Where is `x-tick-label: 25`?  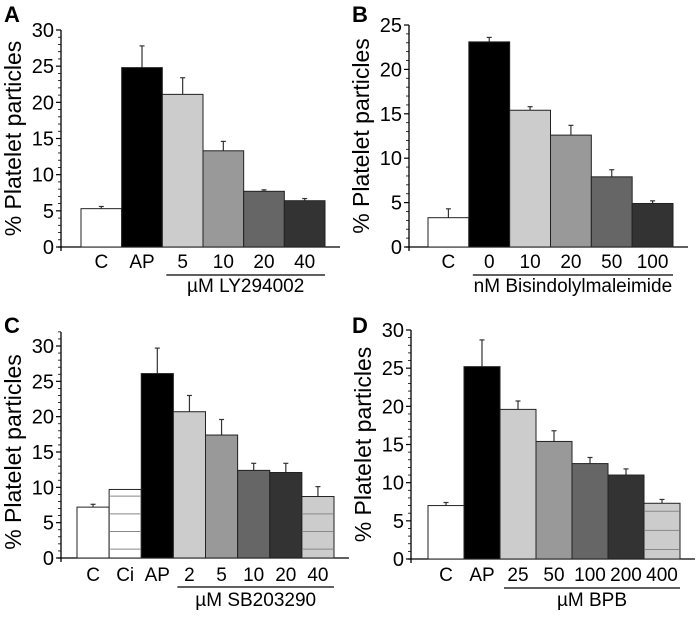
x-tick-label: 25 is located at coordinates (517, 575).